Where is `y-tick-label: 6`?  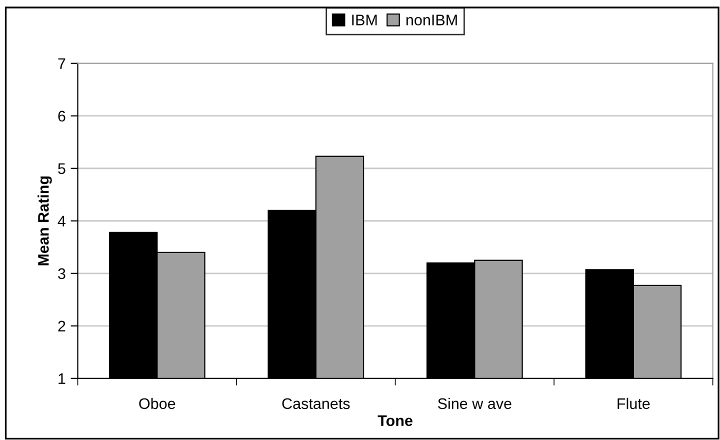
y-tick-label: 6 is located at coordinates (62, 116).